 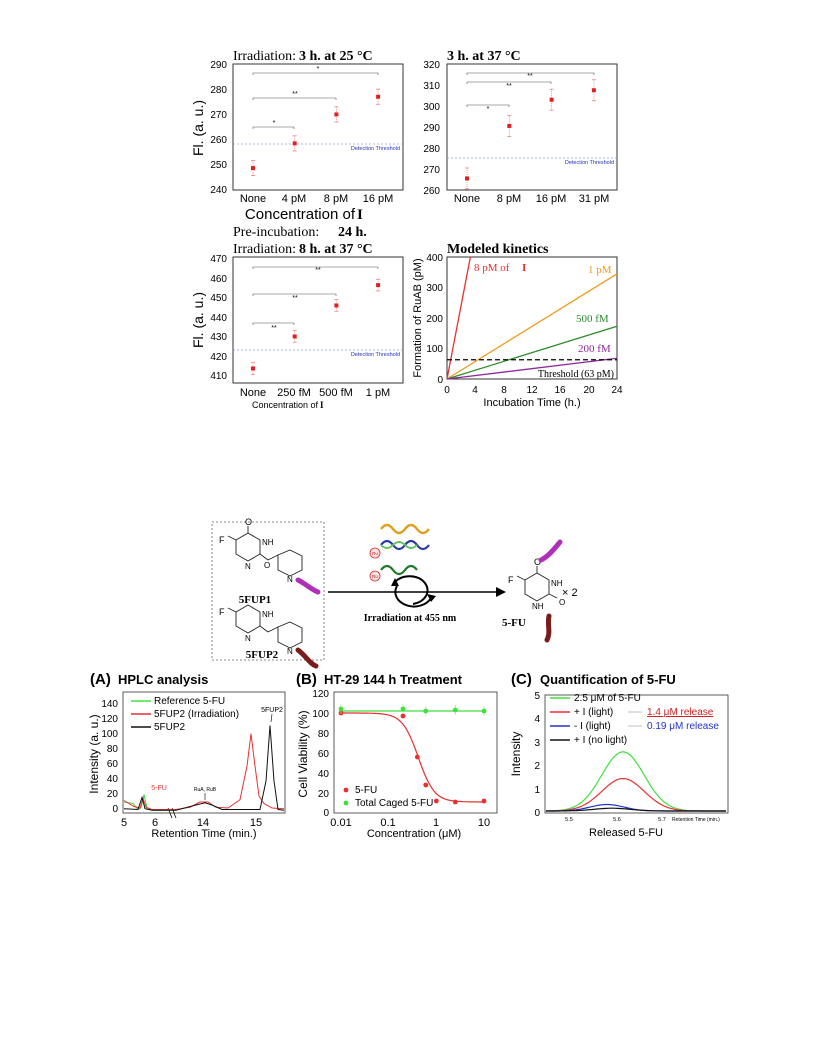 I want to click on annot-5fu: 5-FU, so click(x=159, y=788).